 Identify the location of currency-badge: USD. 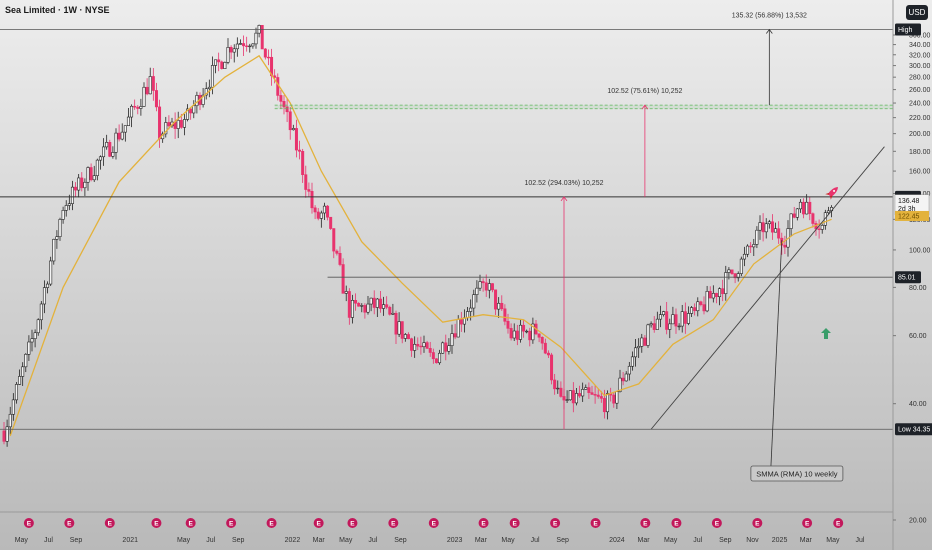
(917, 12).